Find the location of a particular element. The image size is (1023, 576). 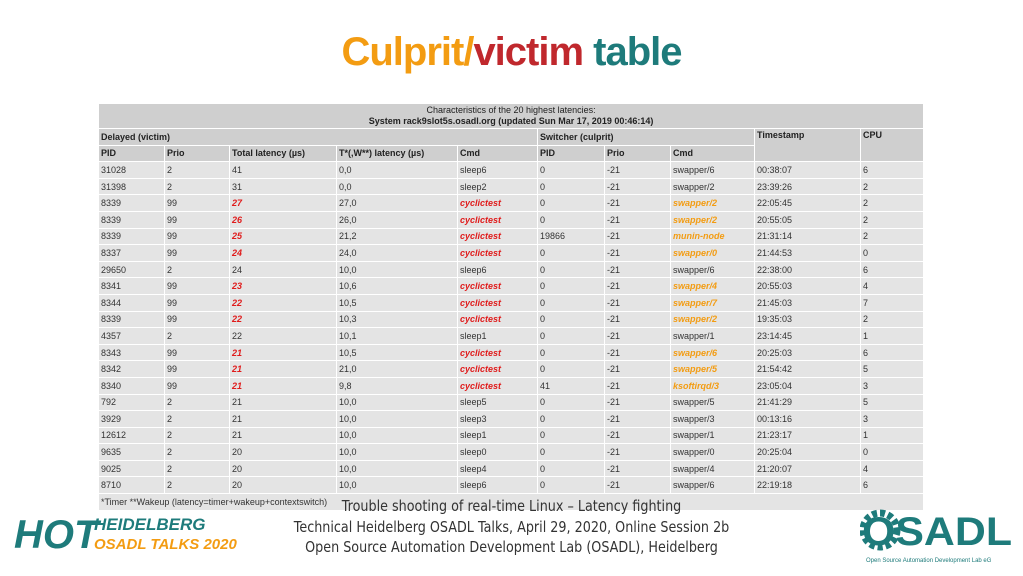

table-cell: 22:38:00 is located at coordinates (807, 269).